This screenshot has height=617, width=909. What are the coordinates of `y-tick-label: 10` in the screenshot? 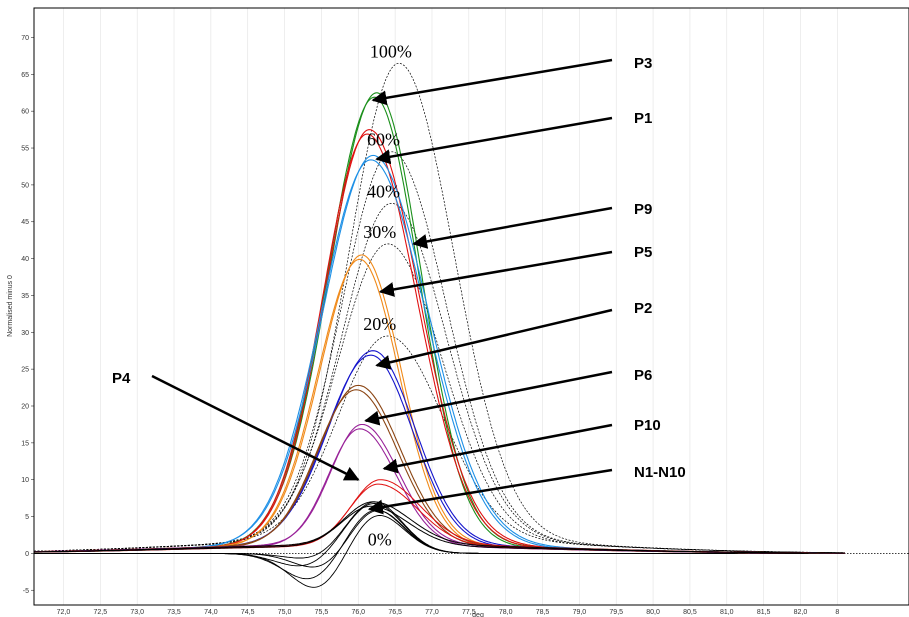 It's located at (25, 480).